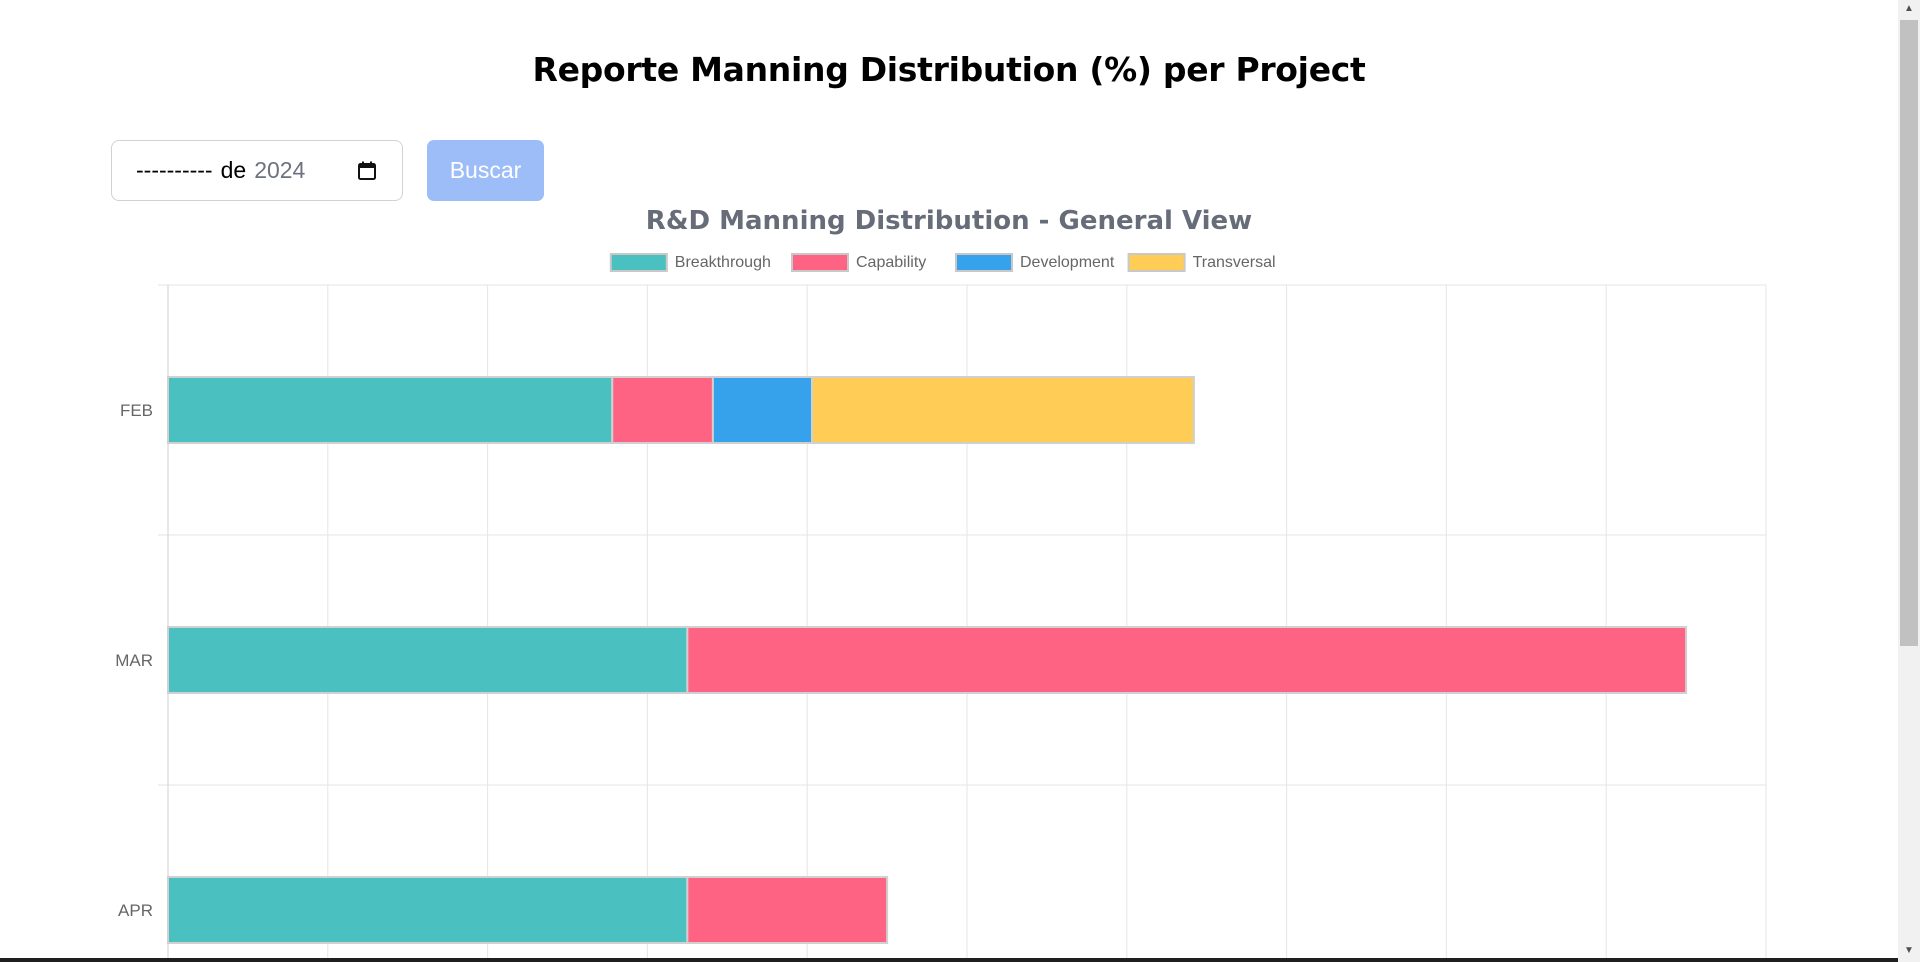  Describe the element at coordinates (723, 262) in the screenshot. I see `legend-label-breakthrough: Breakthrough` at that location.